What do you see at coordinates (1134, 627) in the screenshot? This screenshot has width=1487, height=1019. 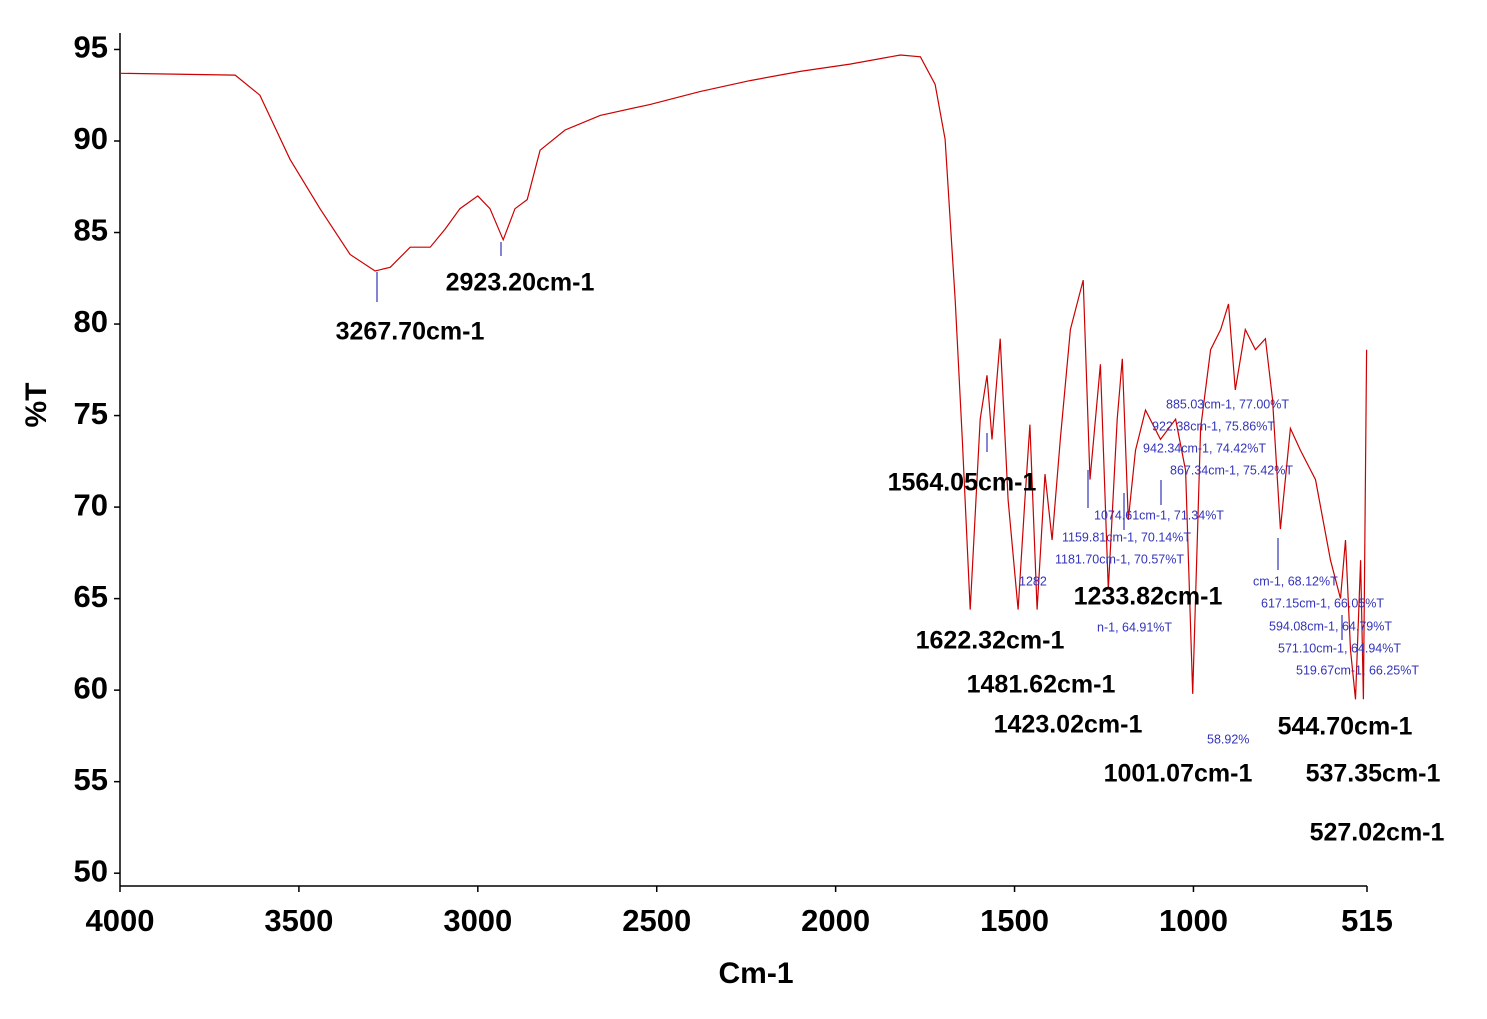 I see `point-label: n-1, 64.91%T` at bounding box center [1134, 627].